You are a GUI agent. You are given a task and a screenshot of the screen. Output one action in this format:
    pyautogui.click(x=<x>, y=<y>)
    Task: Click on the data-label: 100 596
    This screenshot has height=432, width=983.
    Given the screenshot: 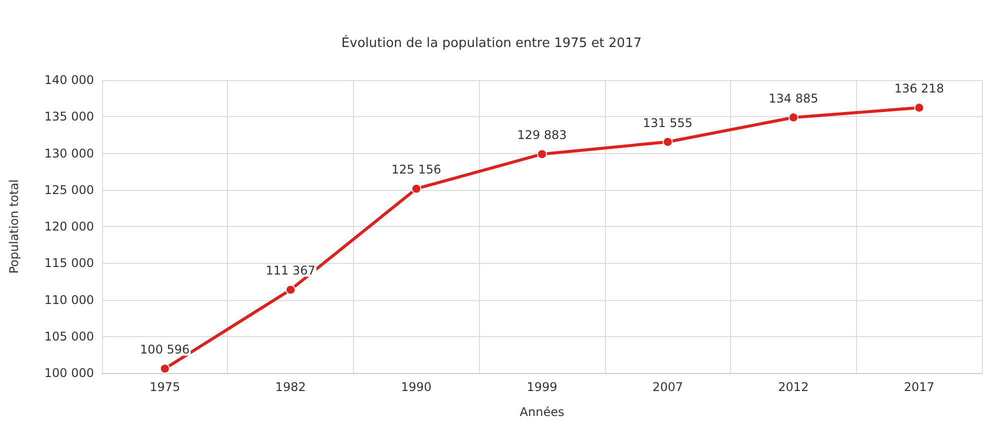 What is the action you would take?
    pyautogui.click(x=165, y=349)
    